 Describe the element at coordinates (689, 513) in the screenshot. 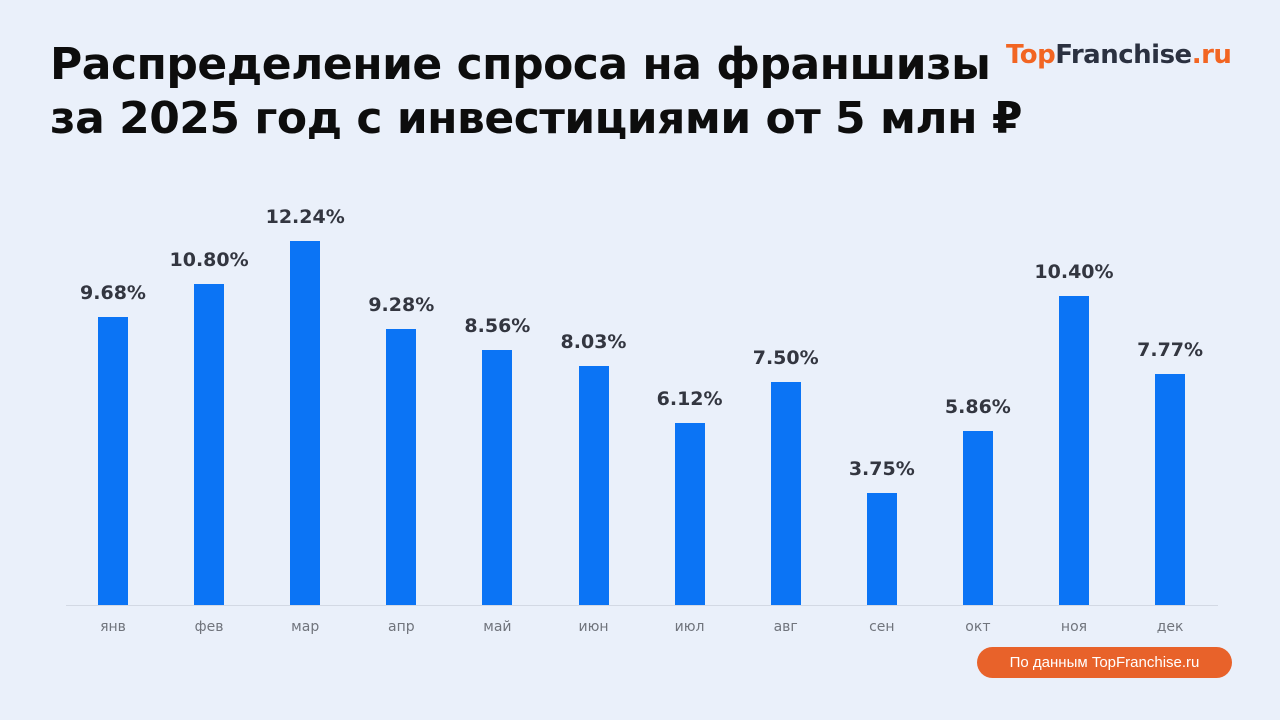

I see `bar-июл` at that location.